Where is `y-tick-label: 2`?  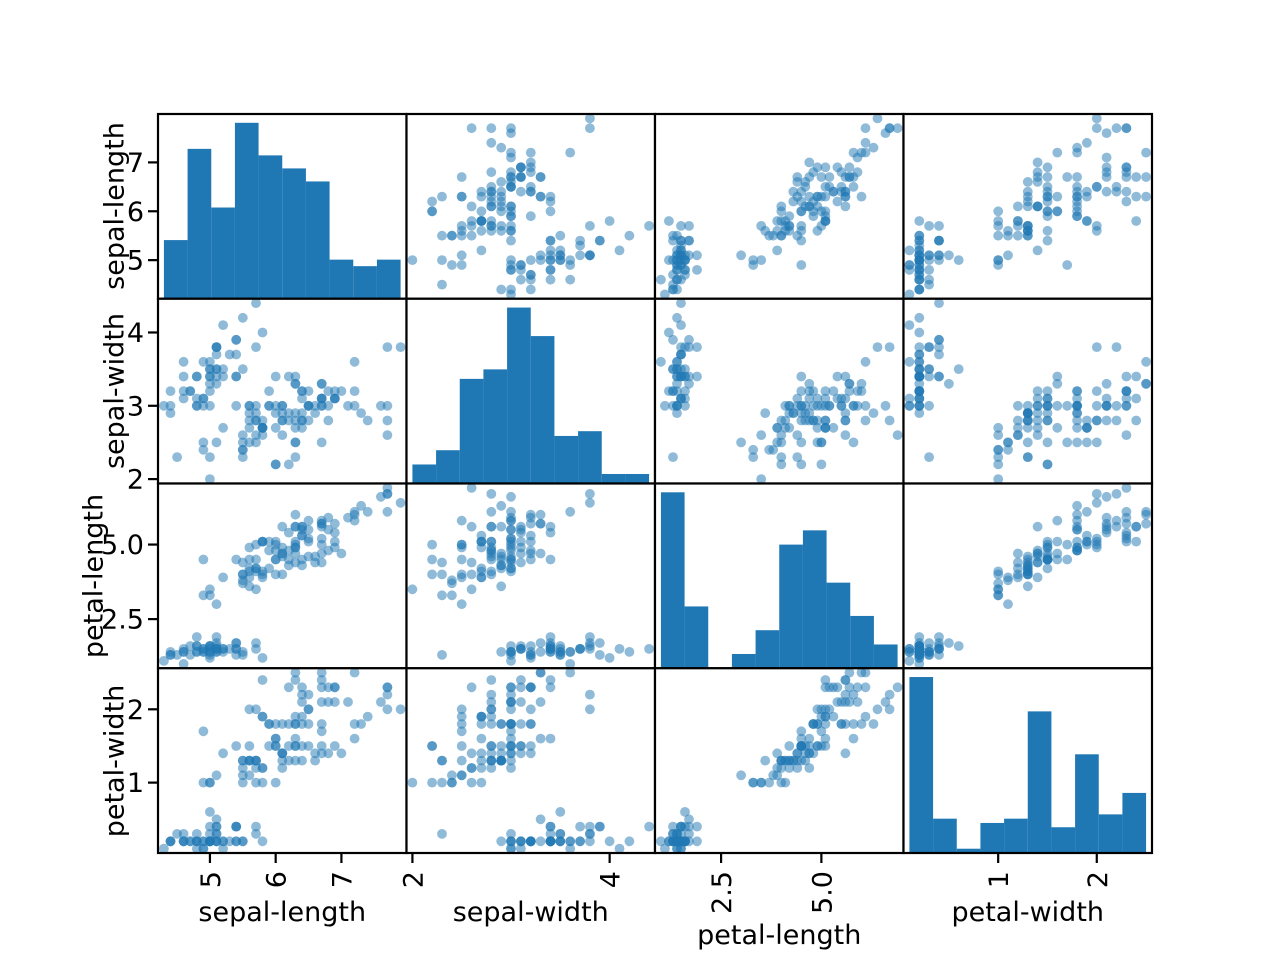
y-tick-label: 2 is located at coordinates (135, 710).